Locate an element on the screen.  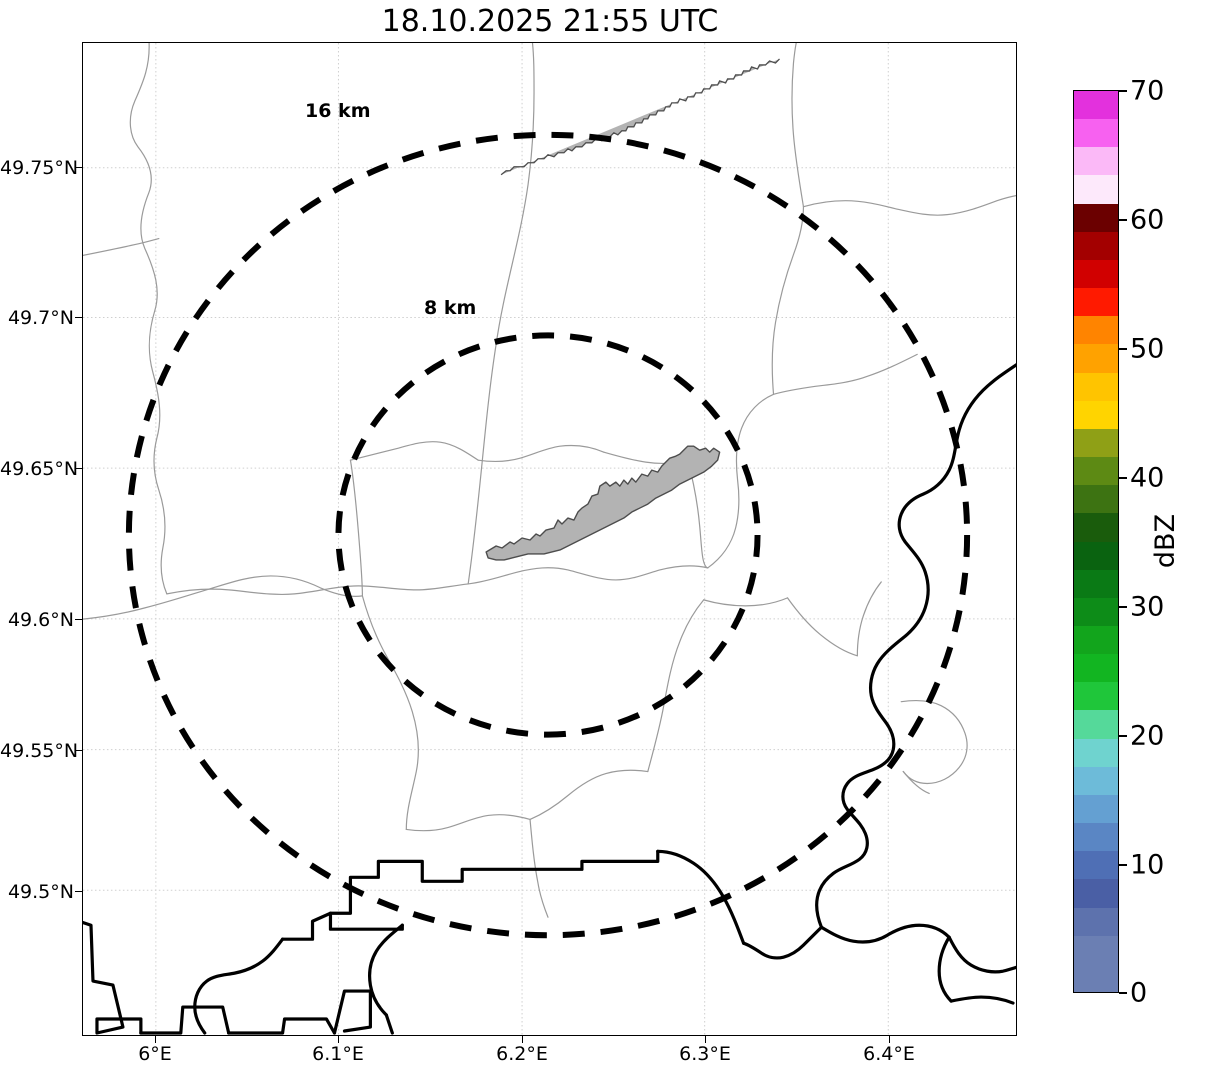
xtick-label-6.4E: 6.4°E is located at coordinates (889, 1054).